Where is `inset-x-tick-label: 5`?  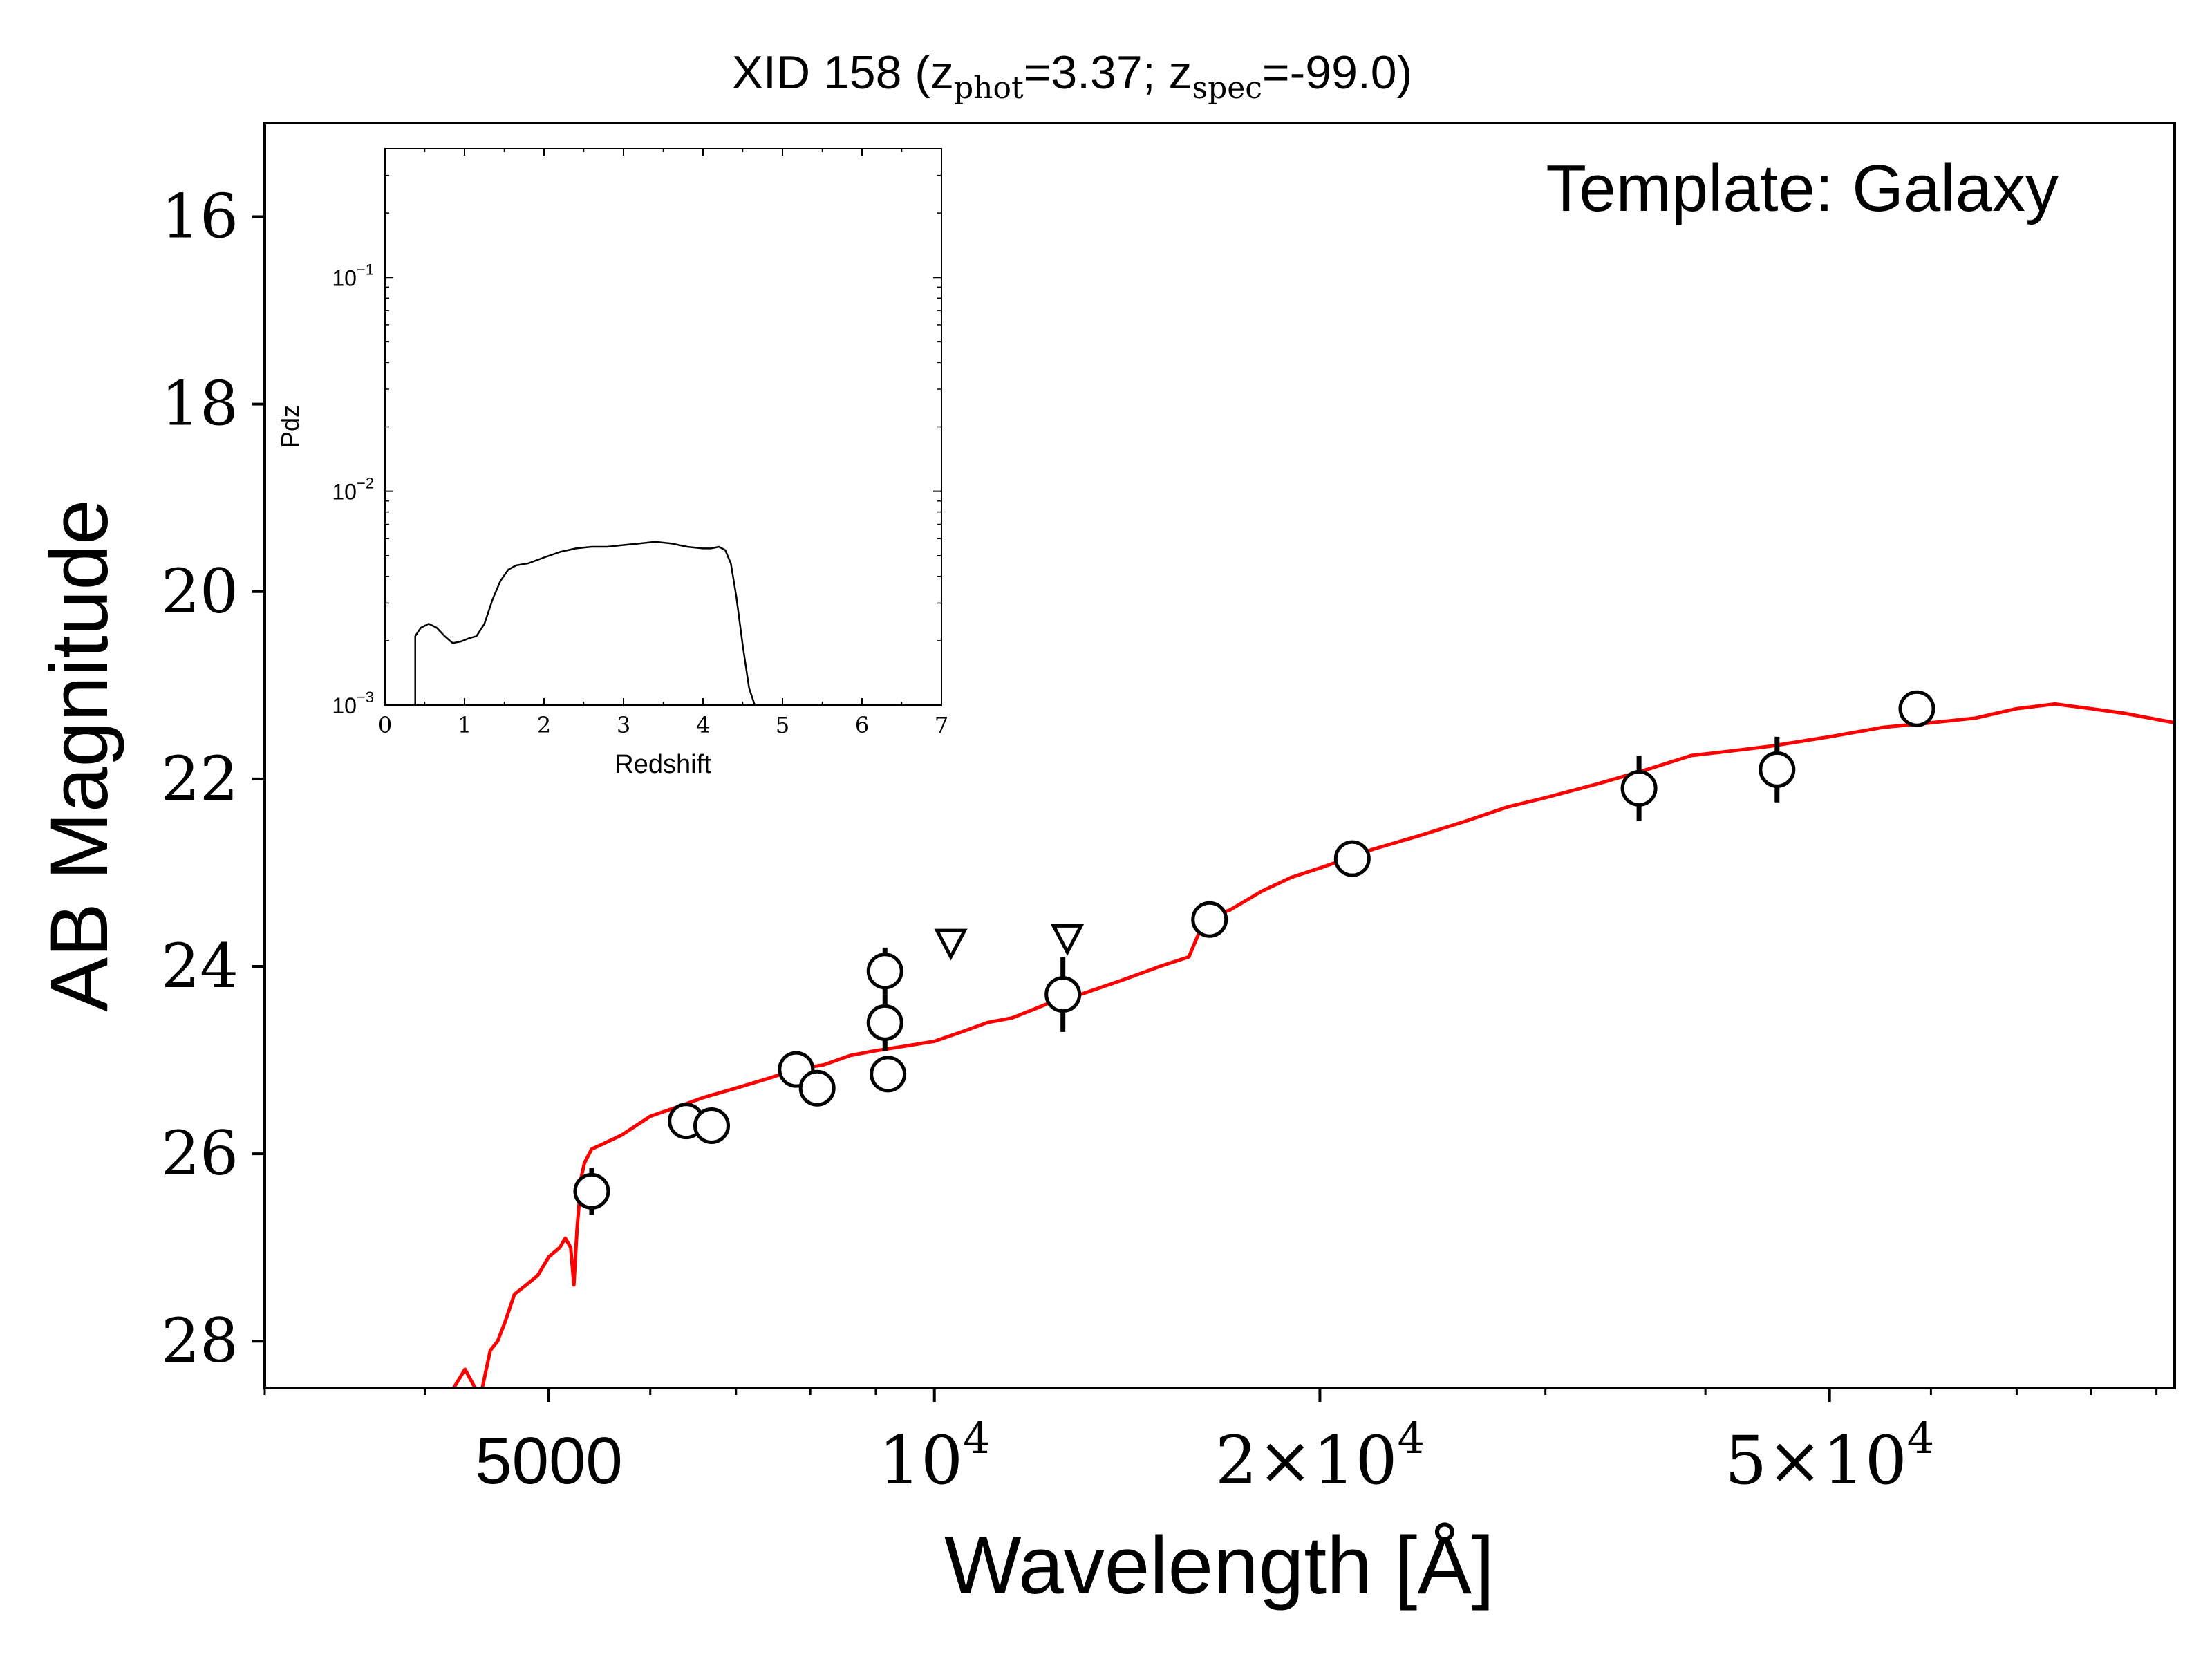
inset-x-tick-label: 5 is located at coordinates (782, 725).